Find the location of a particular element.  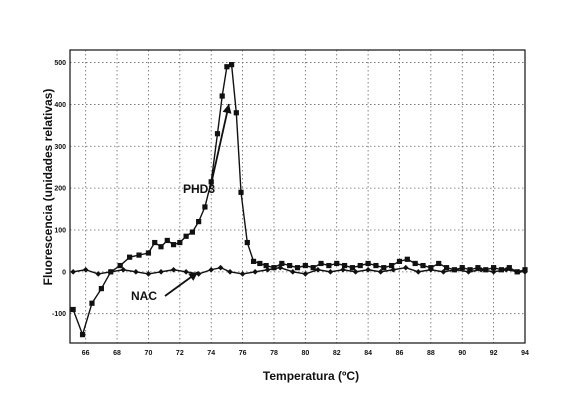

y-tick-label: 100 is located at coordinates (60, 230).